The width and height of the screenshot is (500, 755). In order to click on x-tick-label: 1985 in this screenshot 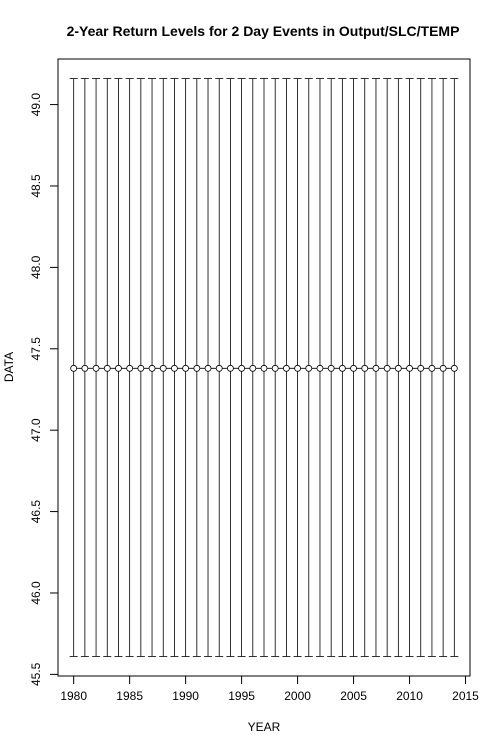, I will do `click(129, 696)`.